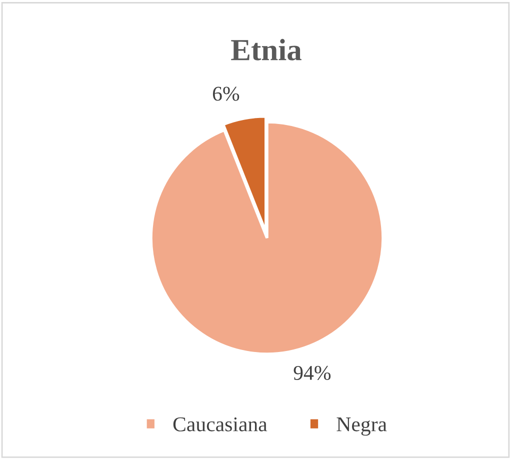 Image resolution: width=512 pixels, height=459 pixels. I want to click on legend-label: Negra, so click(361, 427).